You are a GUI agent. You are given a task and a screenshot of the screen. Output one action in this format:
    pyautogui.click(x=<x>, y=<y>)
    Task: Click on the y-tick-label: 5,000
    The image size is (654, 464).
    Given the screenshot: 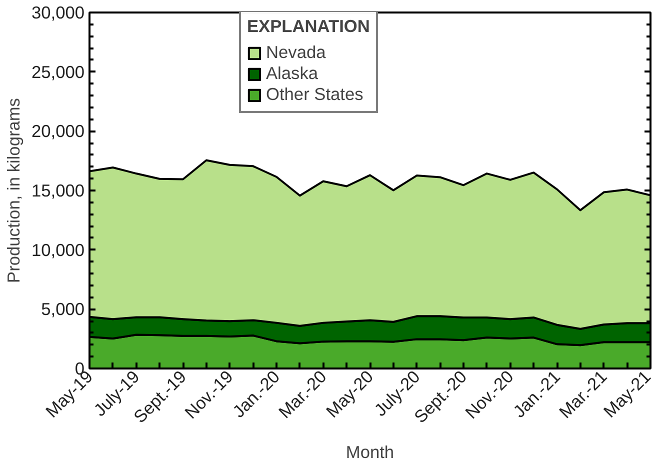 What is the action you would take?
    pyautogui.click(x=63, y=309)
    